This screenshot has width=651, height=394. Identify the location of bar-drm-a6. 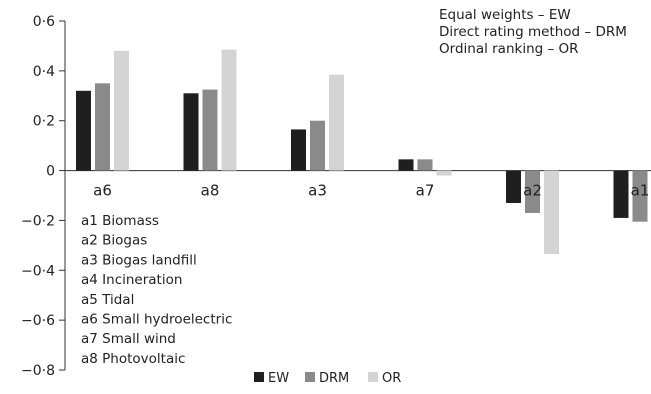
(102, 127).